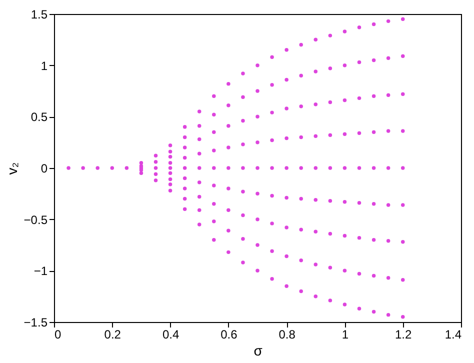  What do you see at coordinates (403, 335) in the screenshot?
I see `x-tick-label: 1.2` at bounding box center [403, 335].